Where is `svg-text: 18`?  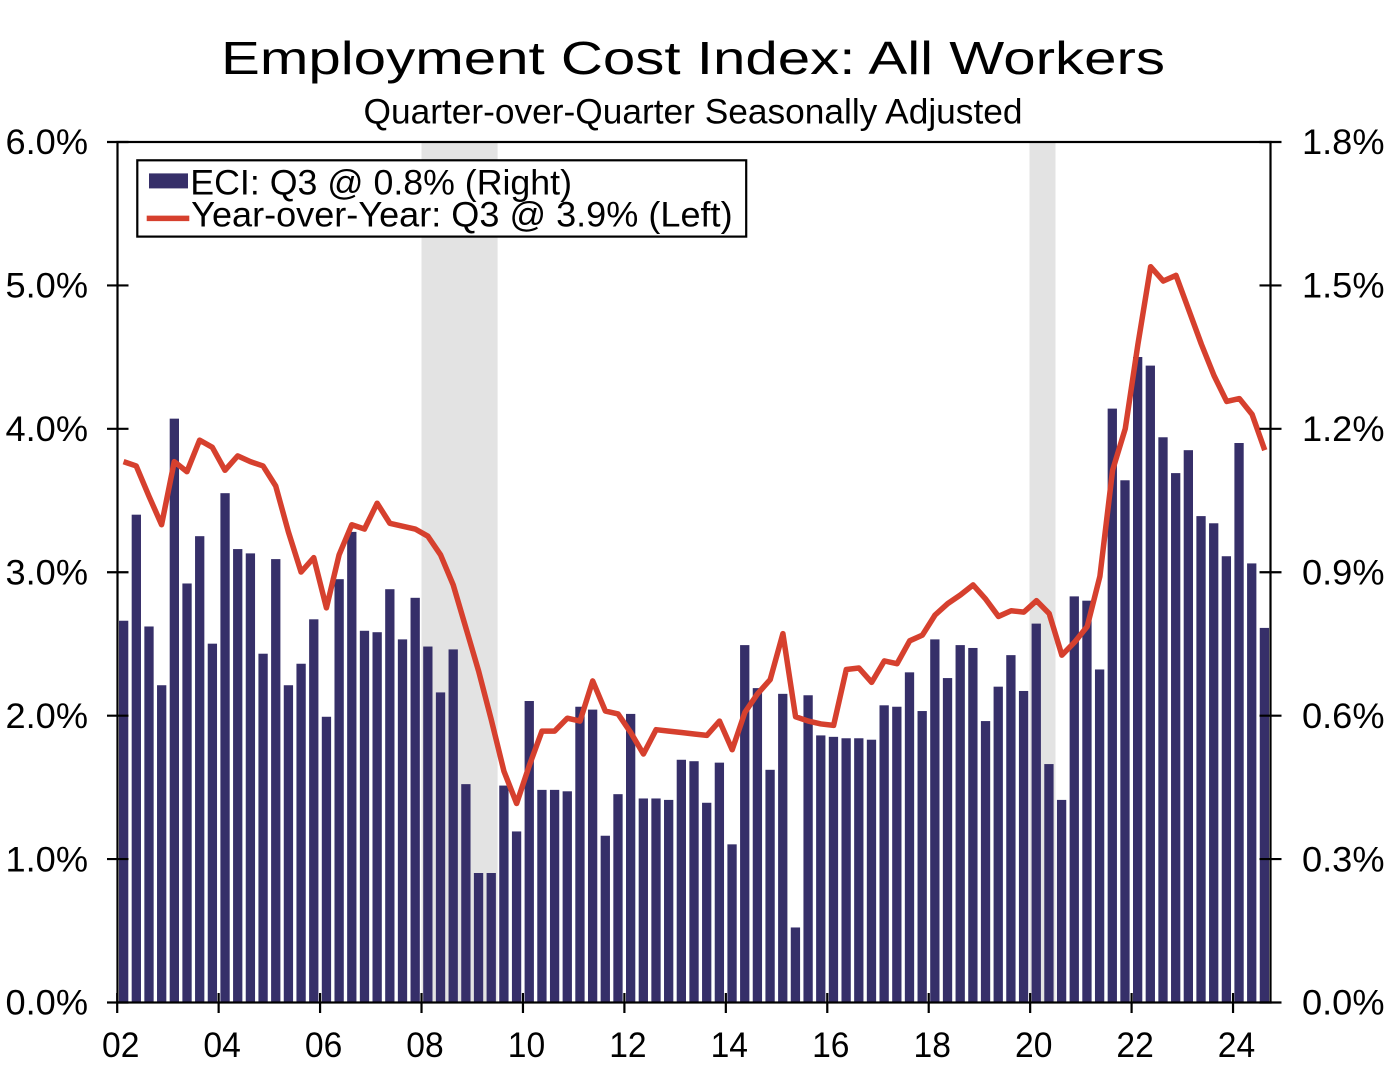 svg-text: 18 is located at coordinates (932, 1045).